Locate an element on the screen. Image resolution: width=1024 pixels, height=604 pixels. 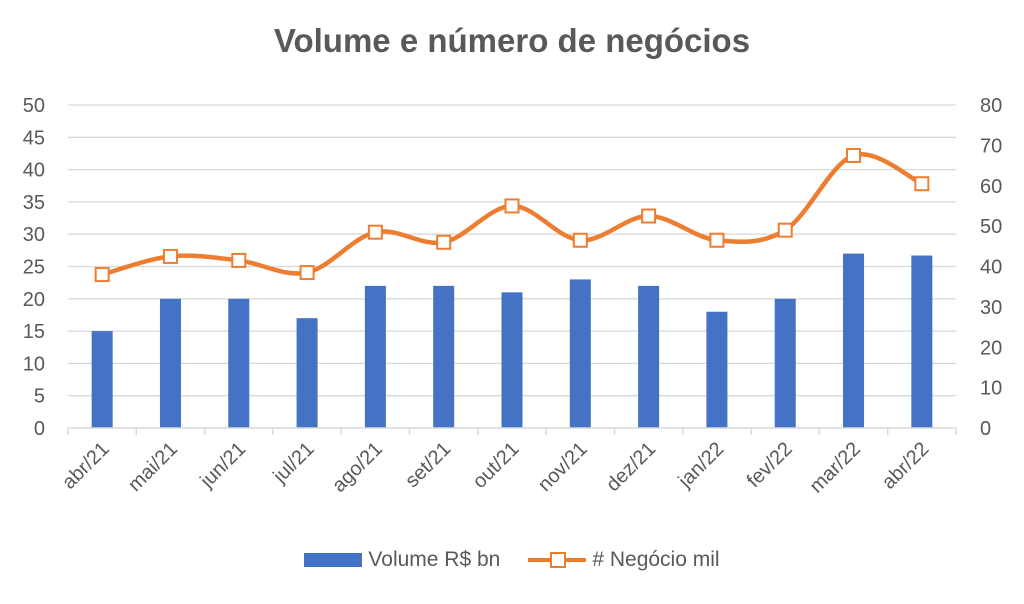
y-right-tick-label: 70 is located at coordinates (991, 146).